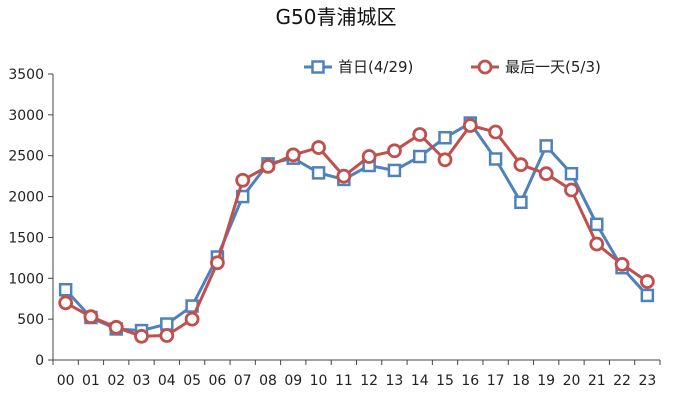 The image size is (673, 407). I want to click on y-tick-label: 2000, so click(26, 198).